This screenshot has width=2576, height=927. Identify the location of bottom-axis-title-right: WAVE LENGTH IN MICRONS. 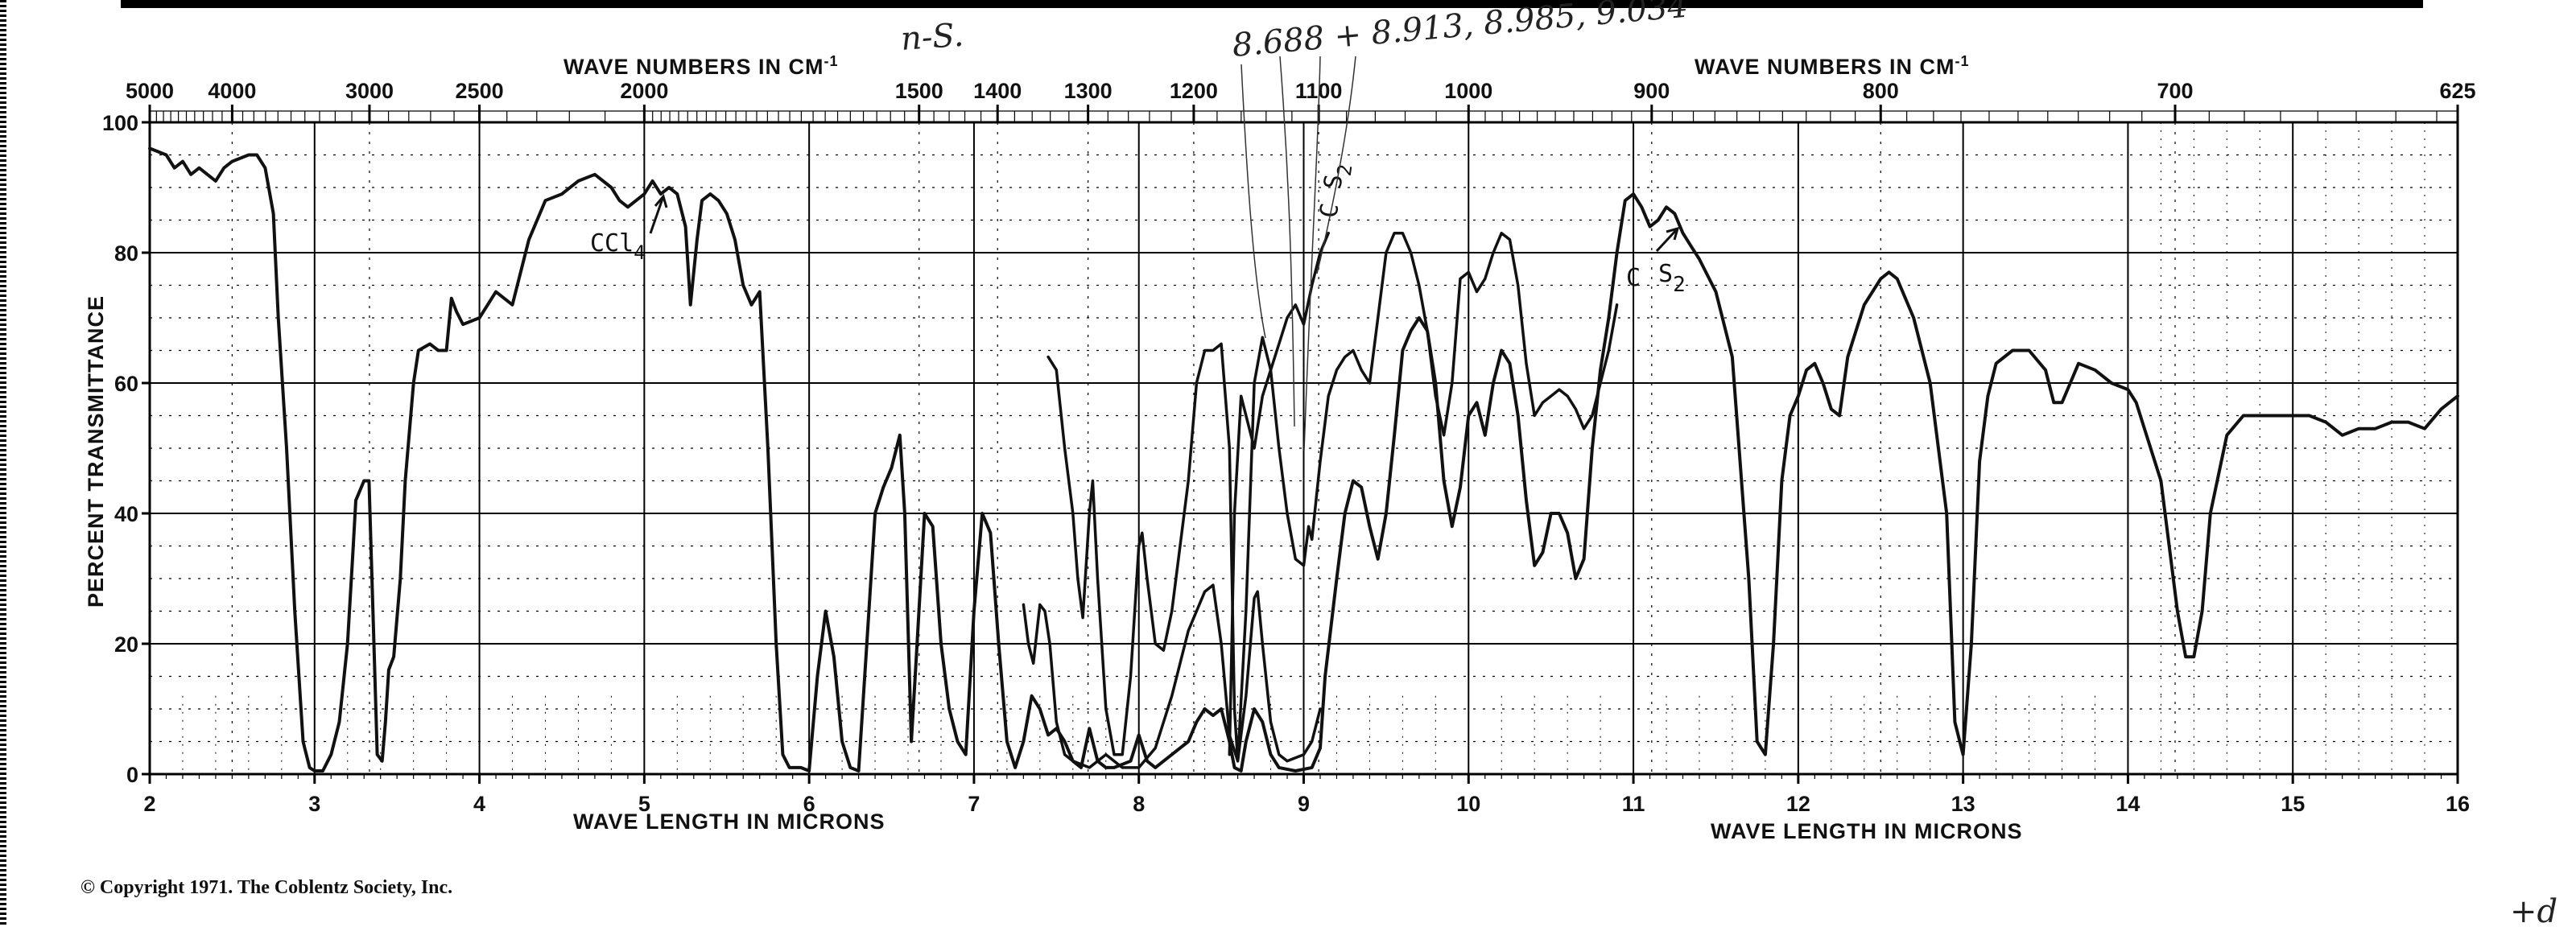
(1867, 831).